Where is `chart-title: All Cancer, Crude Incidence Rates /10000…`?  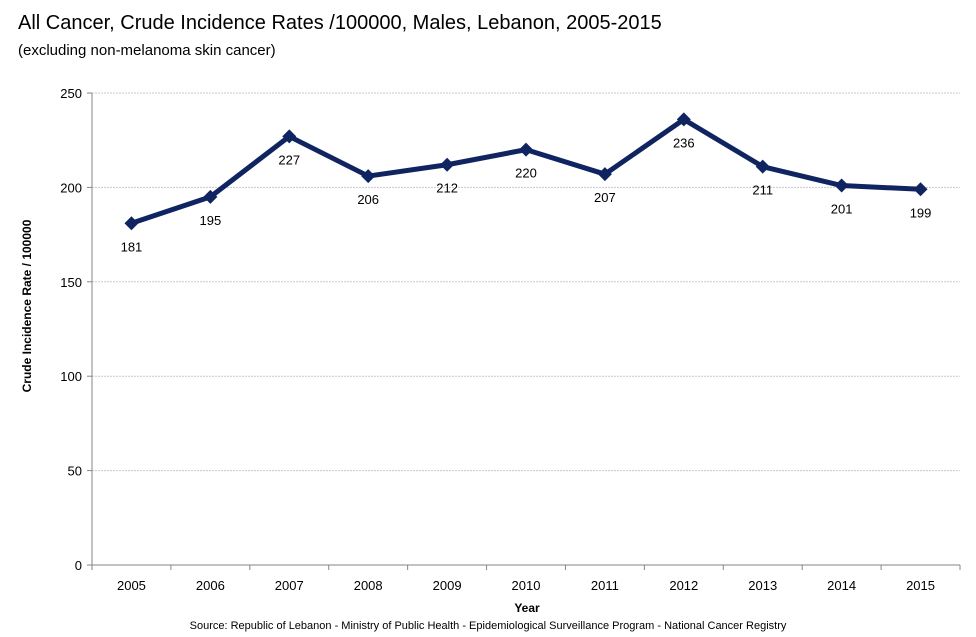 chart-title: All Cancer, Crude Incidence Rates /10000… is located at coordinates (340, 23).